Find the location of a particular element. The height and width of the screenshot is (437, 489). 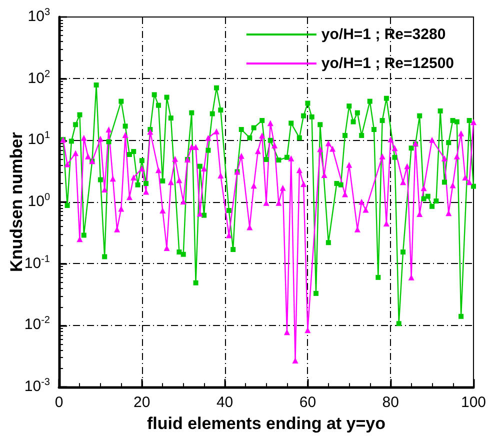

x-tick-label: 20 is located at coordinates (142, 403).